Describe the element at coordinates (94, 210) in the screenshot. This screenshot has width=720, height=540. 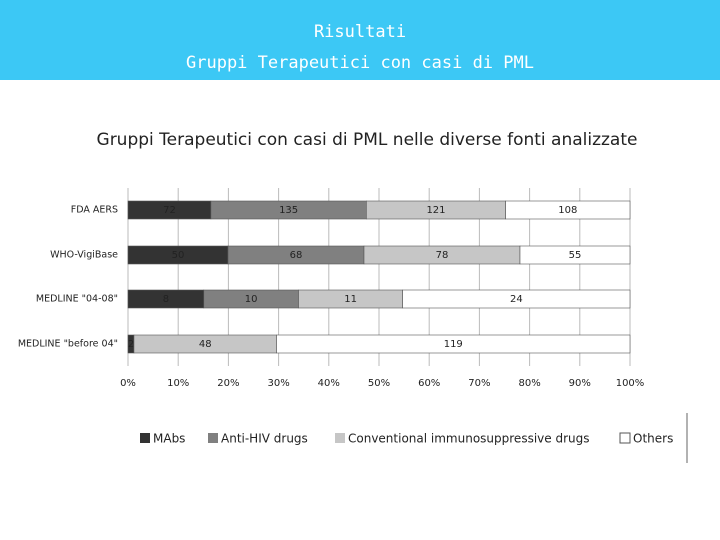
I see `y-tick-label: FDA AERS` at that location.